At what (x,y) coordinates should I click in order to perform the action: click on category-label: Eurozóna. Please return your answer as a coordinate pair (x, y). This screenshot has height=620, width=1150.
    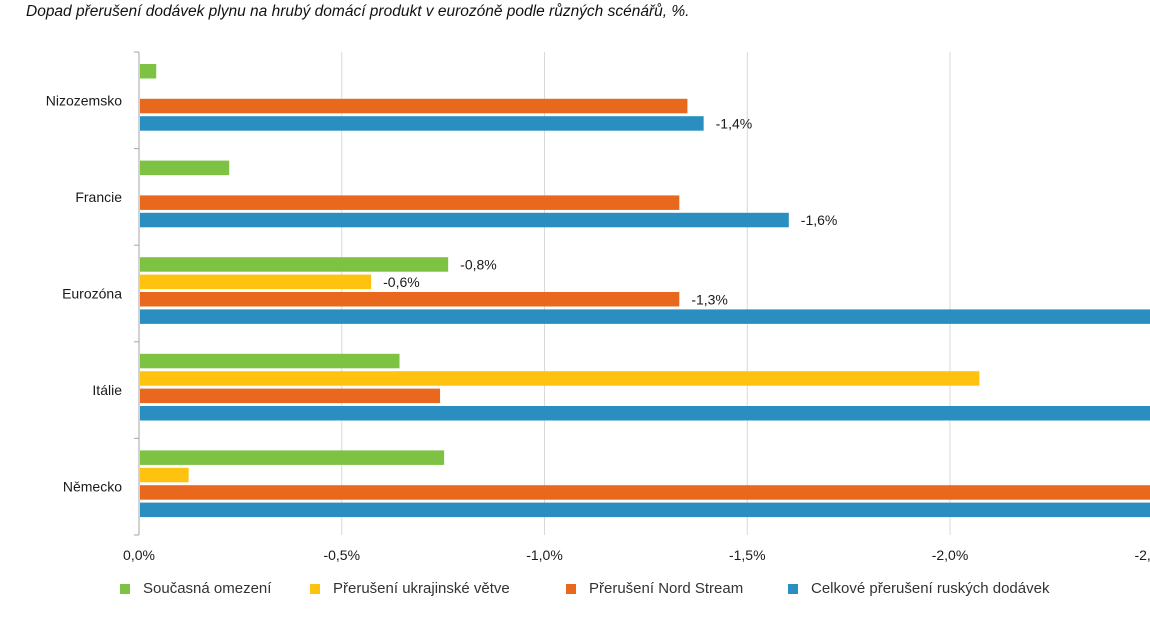
    Looking at the image, I should click on (92, 294).